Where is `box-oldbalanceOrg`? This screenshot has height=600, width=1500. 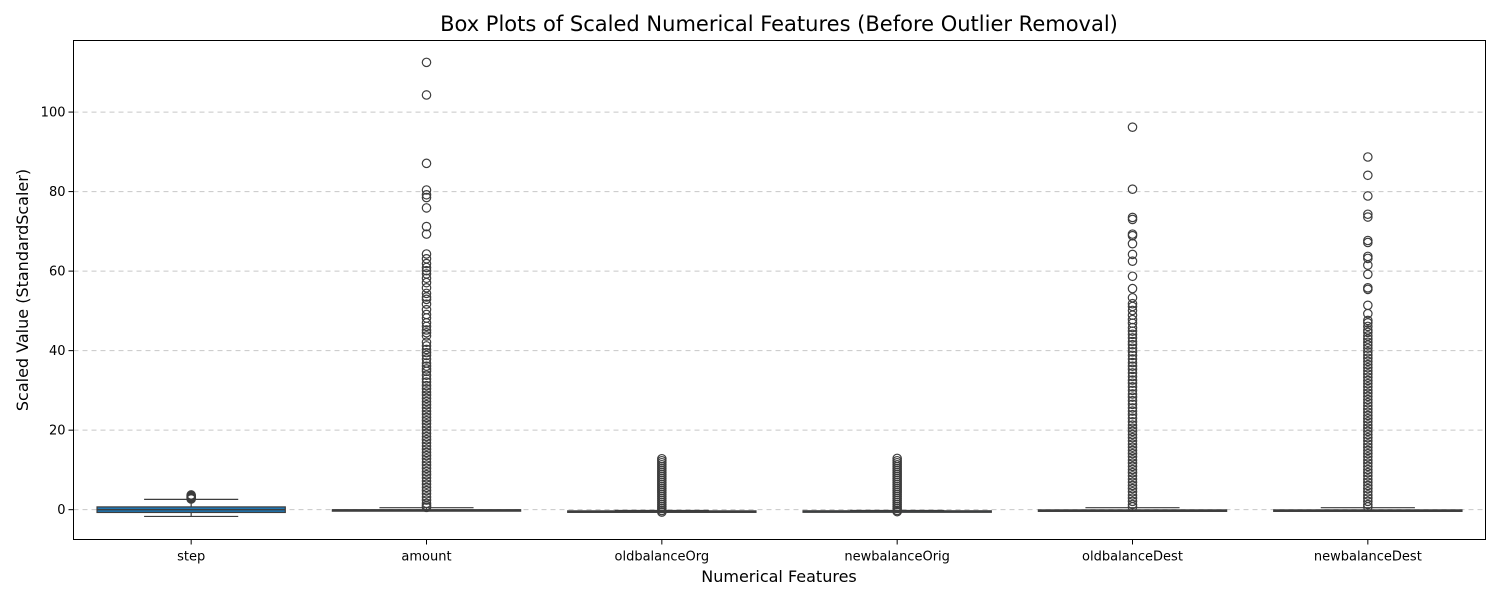
box-oldbalanceOrg is located at coordinates (662, 485).